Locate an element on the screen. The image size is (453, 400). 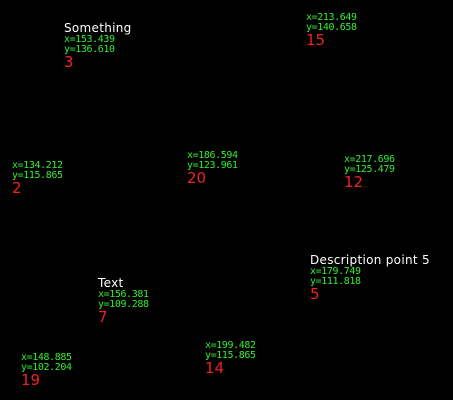
x-coordinate: x=217.696 is located at coordinates (369, 159).